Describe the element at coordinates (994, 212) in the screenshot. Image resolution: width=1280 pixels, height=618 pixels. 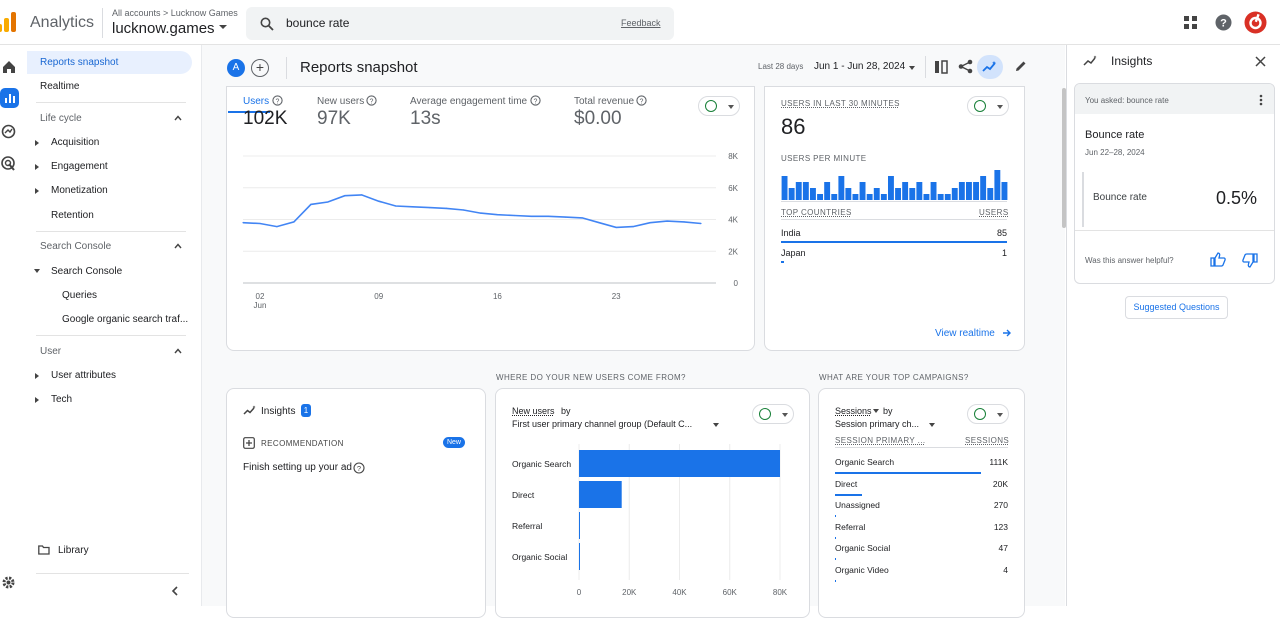
I see `users-header: USERS` at that location.